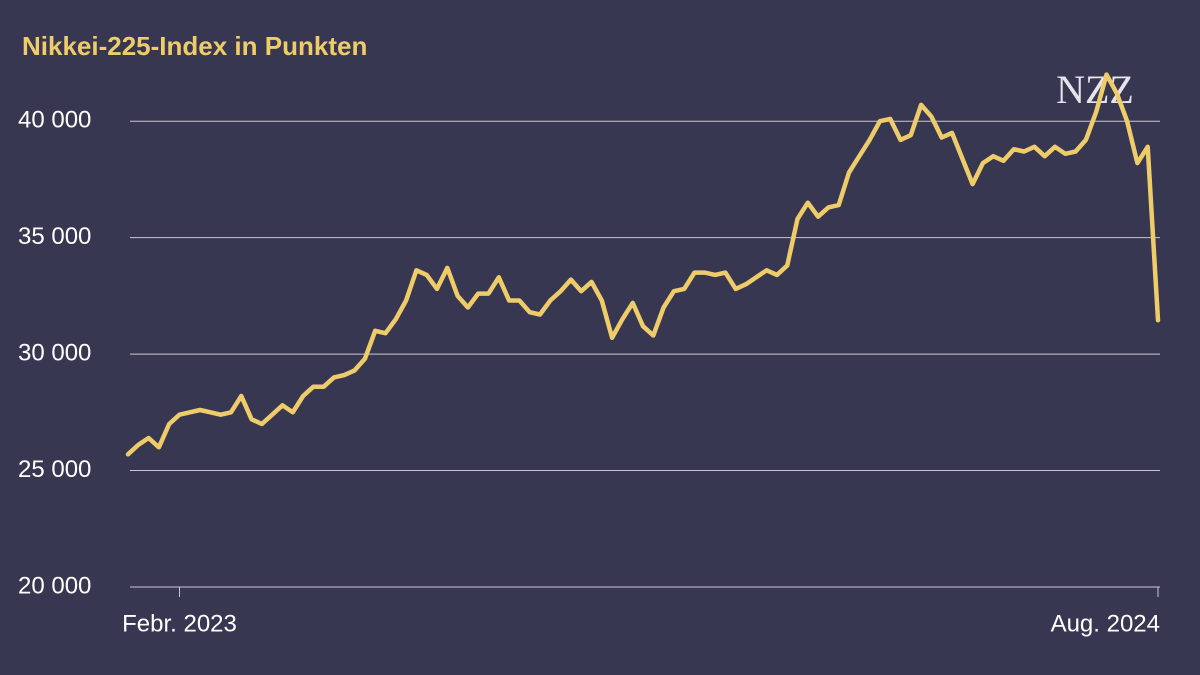 This screenshot has width=1200, height=675. Describe the element at coordinates (54, 469) in the screenshot. I see `y-tick-label: 25 000` at that location.